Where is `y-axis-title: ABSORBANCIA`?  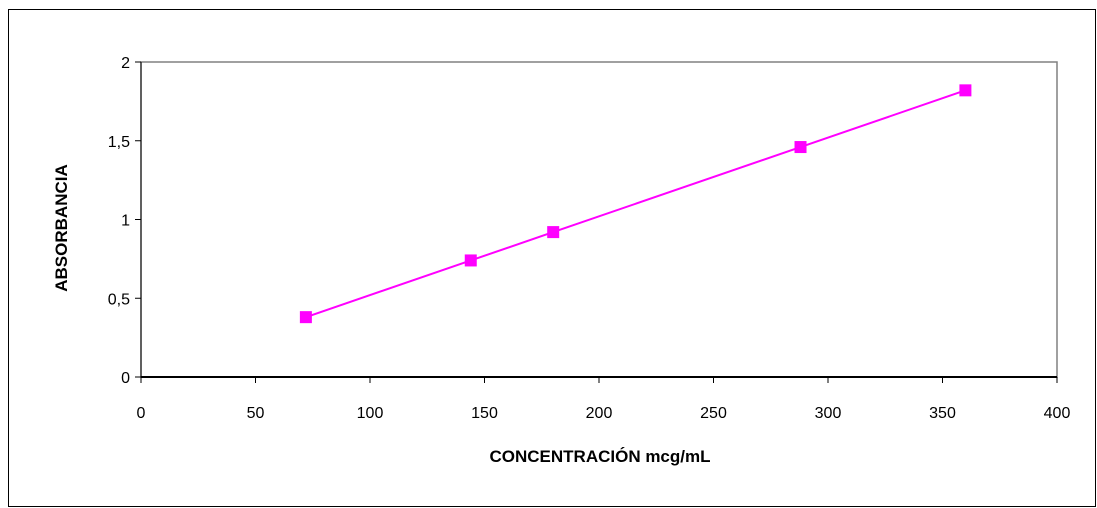
y-axis-title: ABSORBANCIA is located at coordinates (61, 228).